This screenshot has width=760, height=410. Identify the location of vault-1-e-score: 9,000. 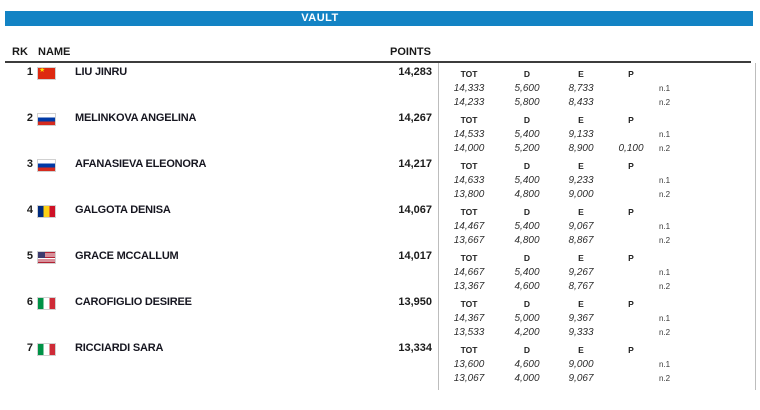
(581, 364).